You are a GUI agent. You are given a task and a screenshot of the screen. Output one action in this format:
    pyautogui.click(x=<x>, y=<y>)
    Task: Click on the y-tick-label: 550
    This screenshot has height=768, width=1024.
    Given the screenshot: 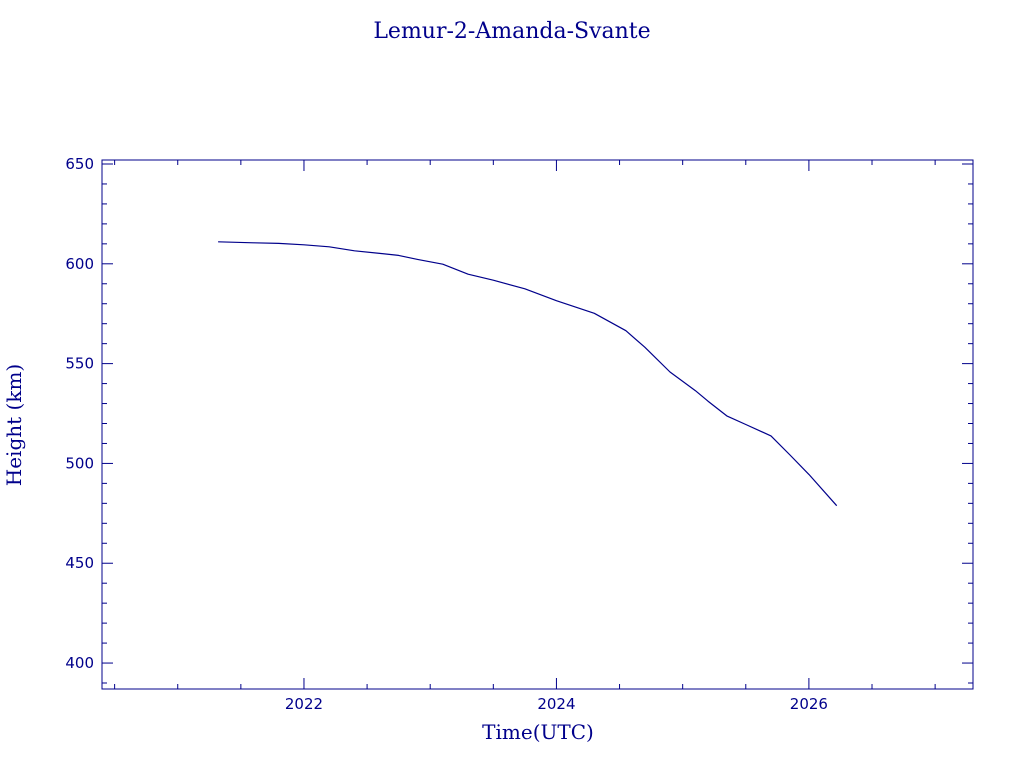 What is the action you would take?
    pyautogui.click(x=79, y=364)
    